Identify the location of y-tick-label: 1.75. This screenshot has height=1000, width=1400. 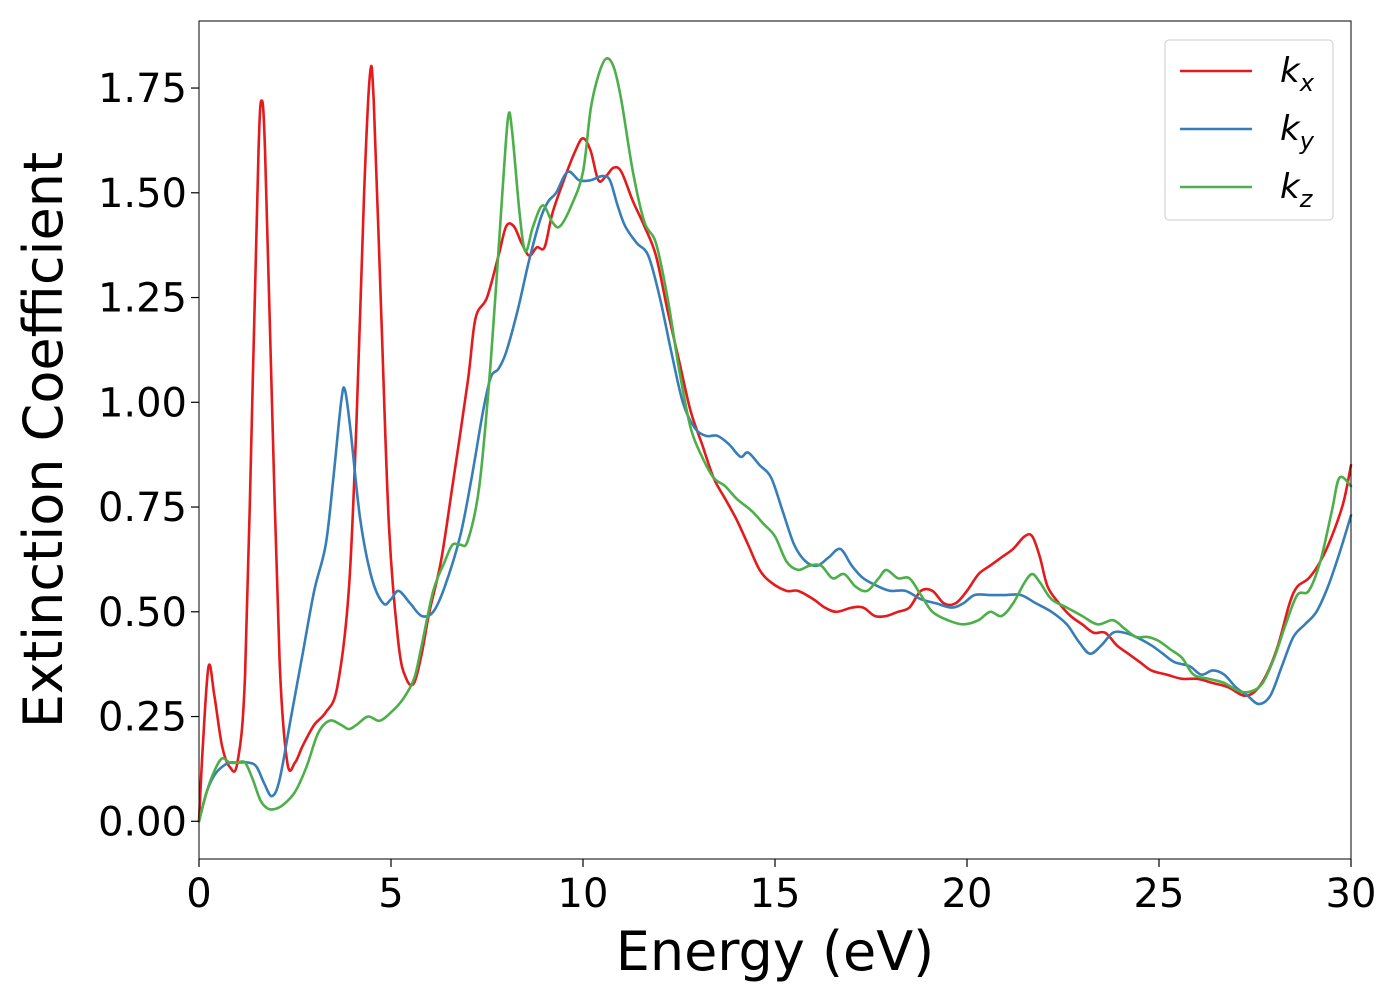
(142, 89).